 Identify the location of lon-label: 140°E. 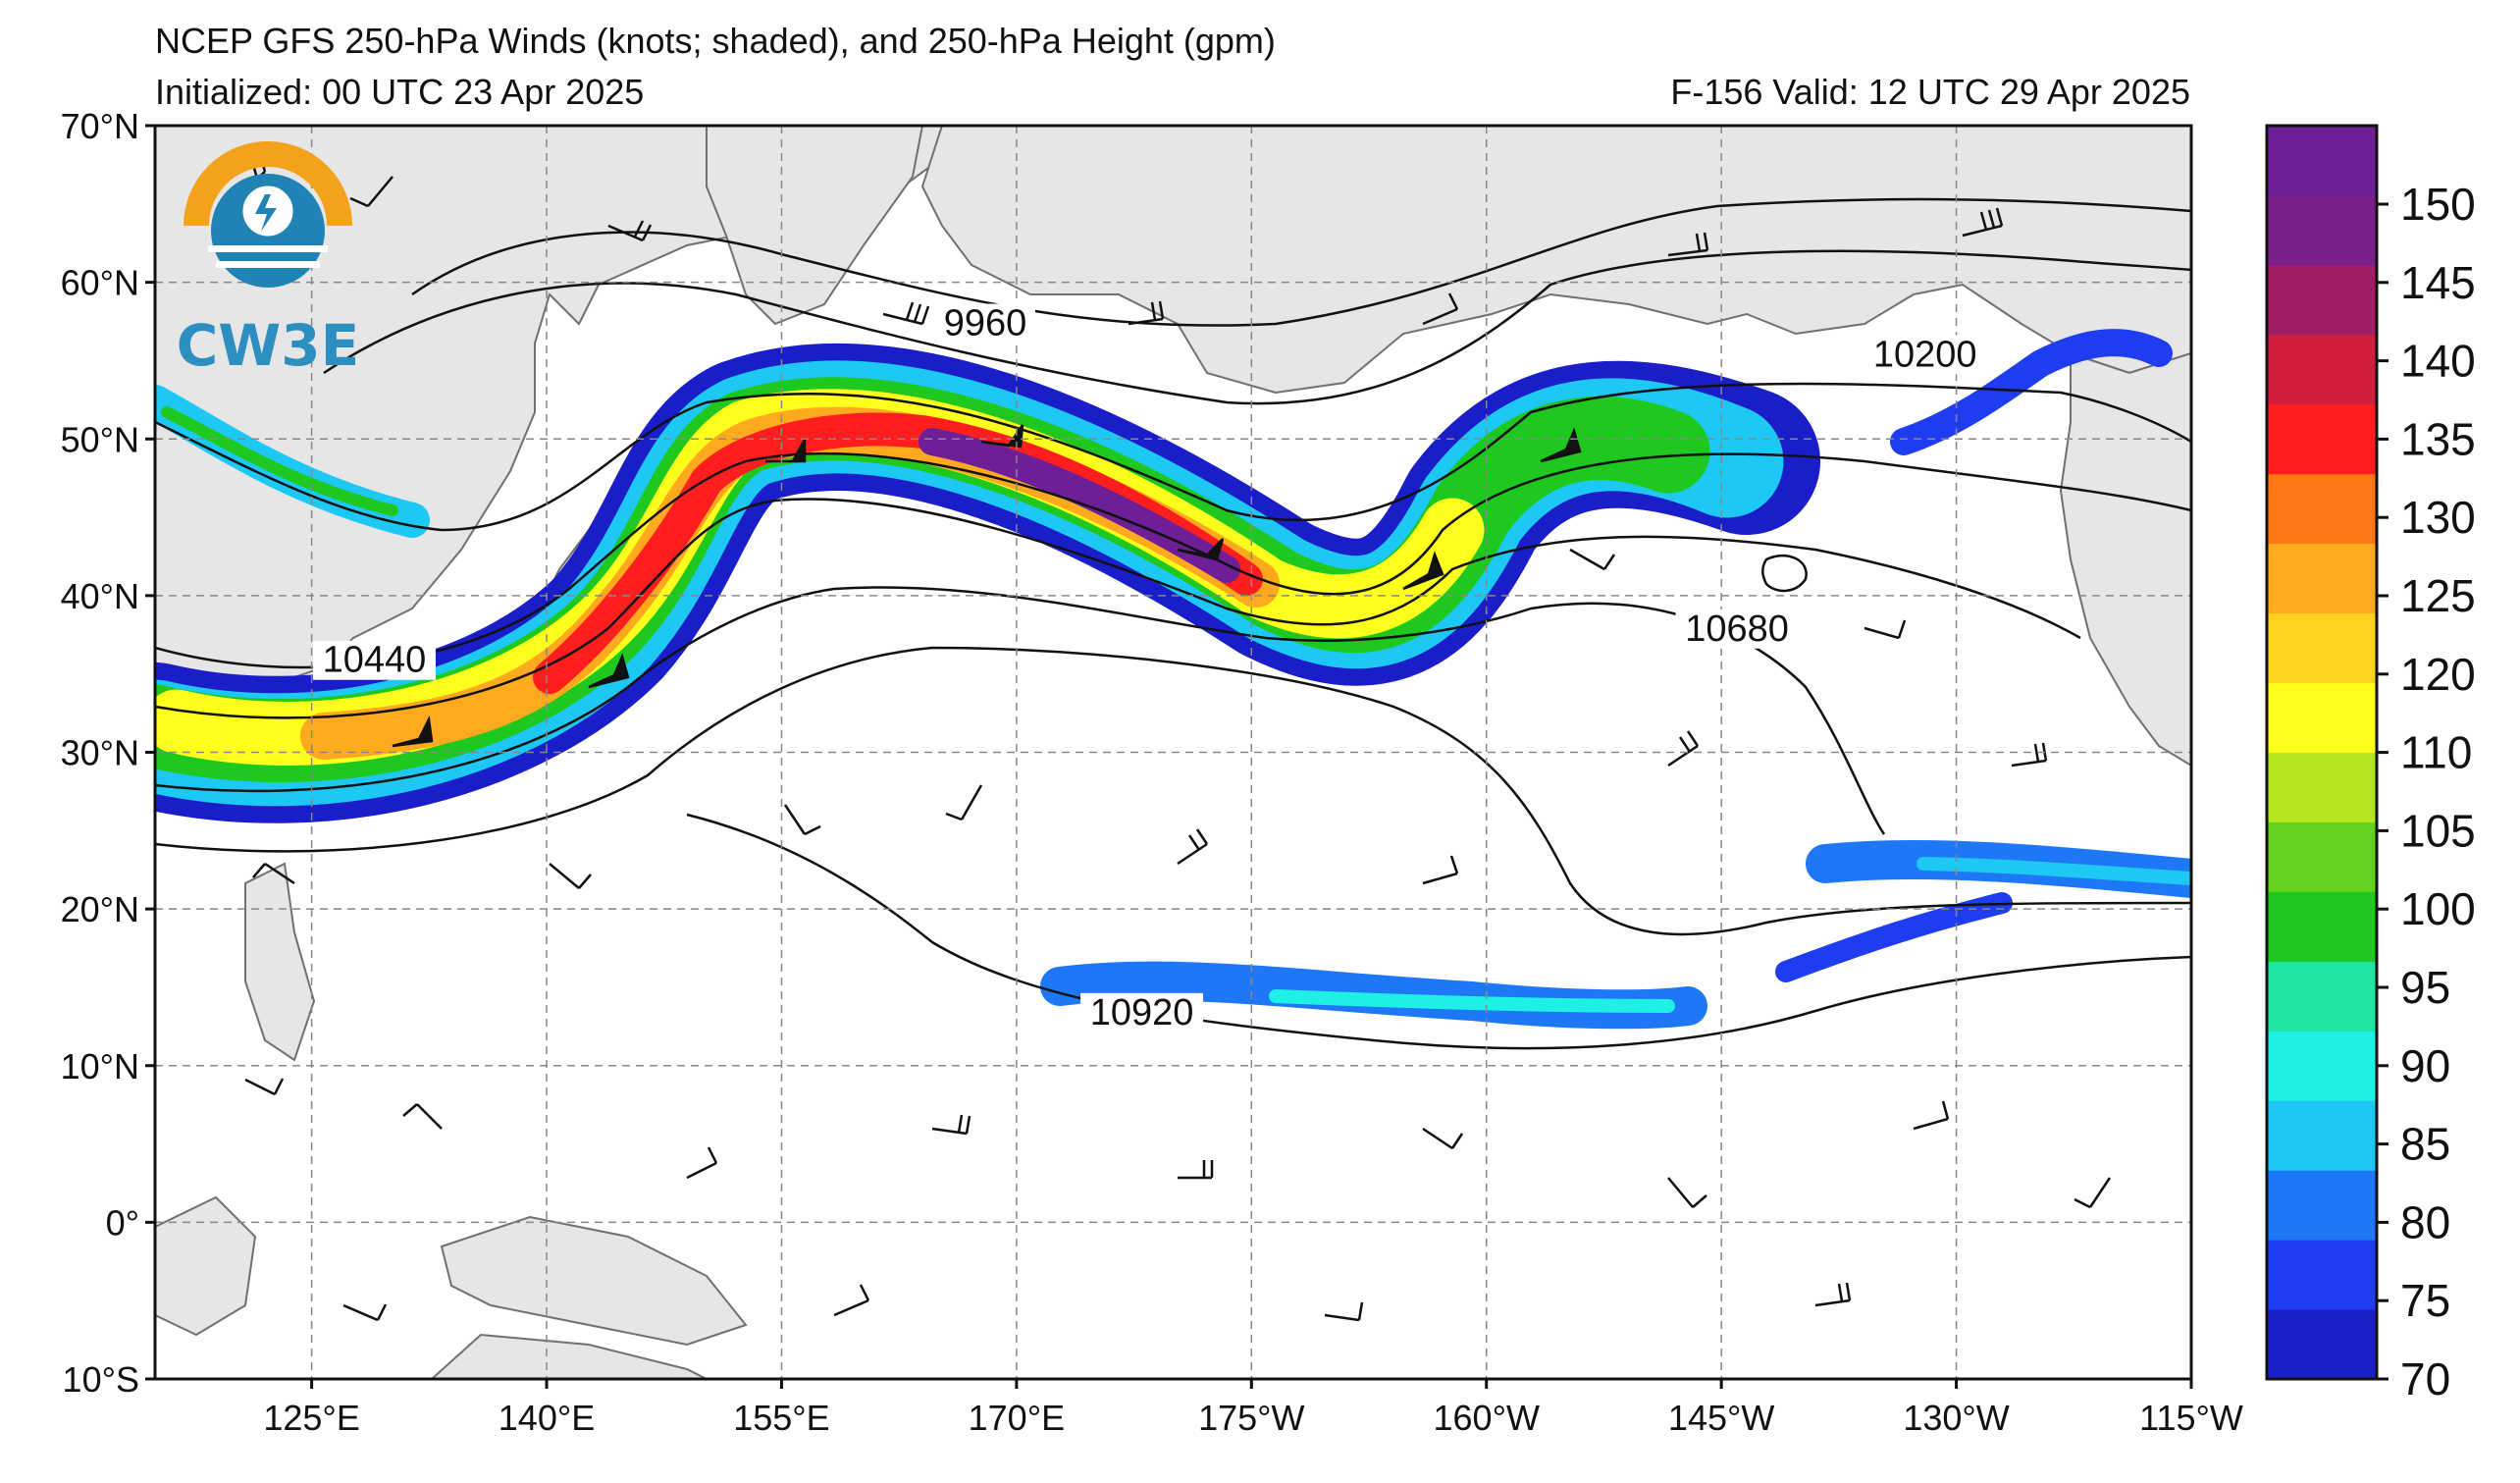
(547, 1418).